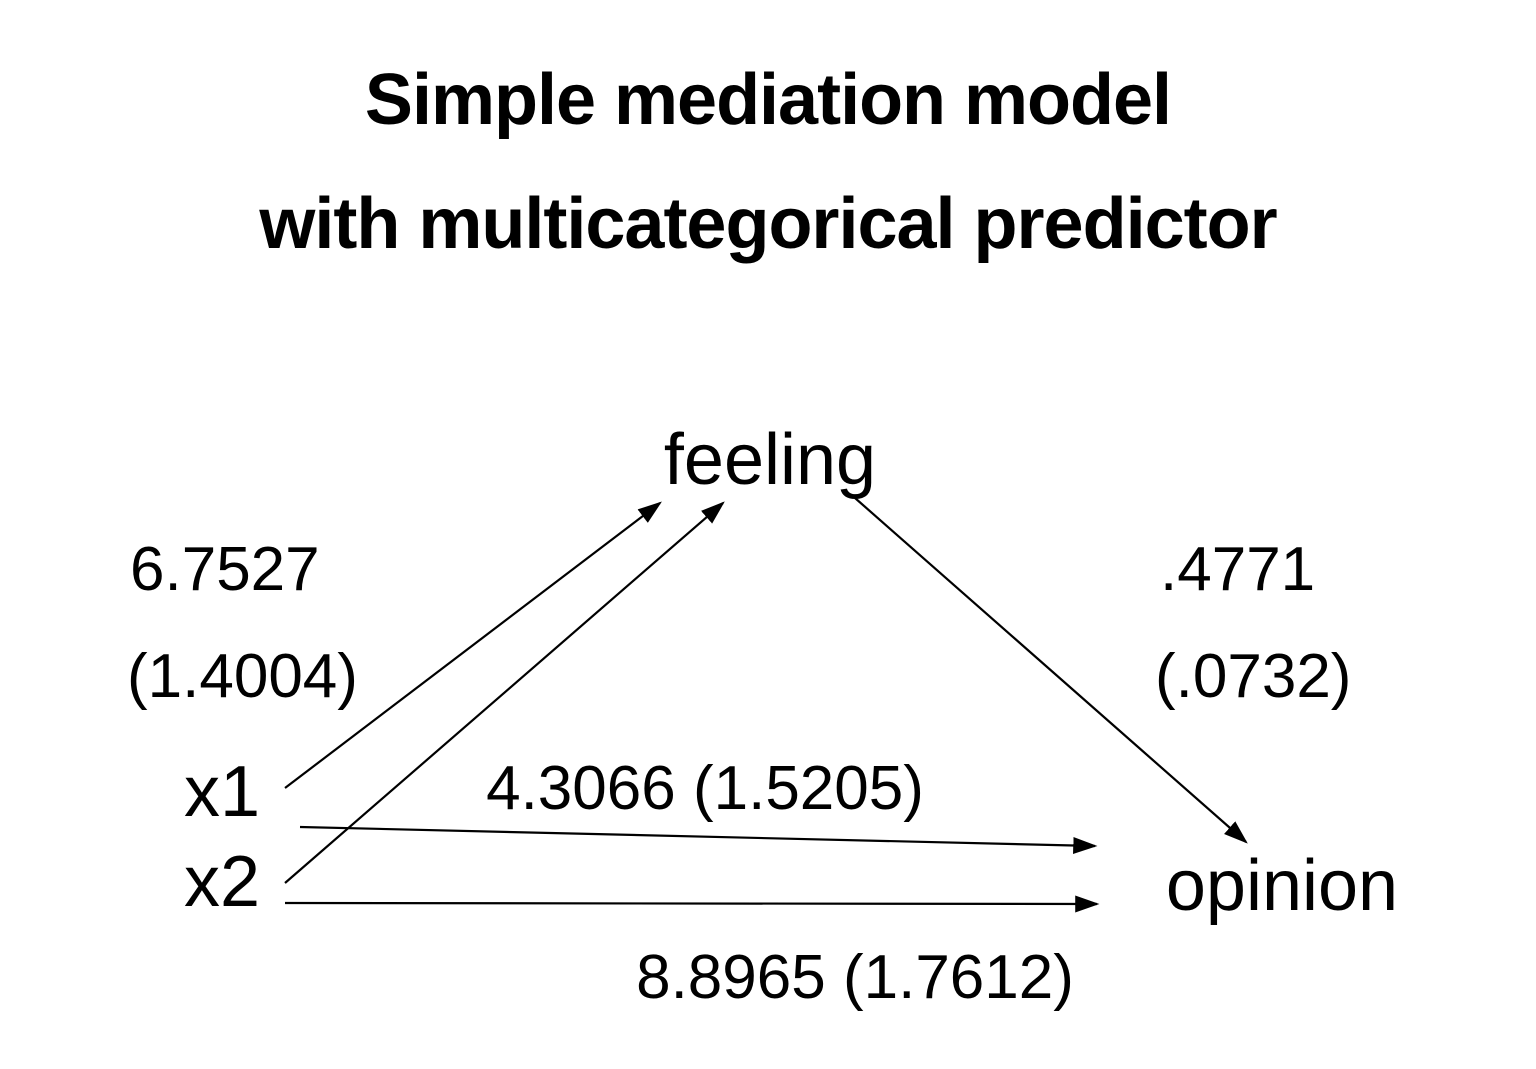  Describe the element at coordinates (225, 569) in the screenshot. I see `coefficient-left-estimate: 6.7527` at that location.